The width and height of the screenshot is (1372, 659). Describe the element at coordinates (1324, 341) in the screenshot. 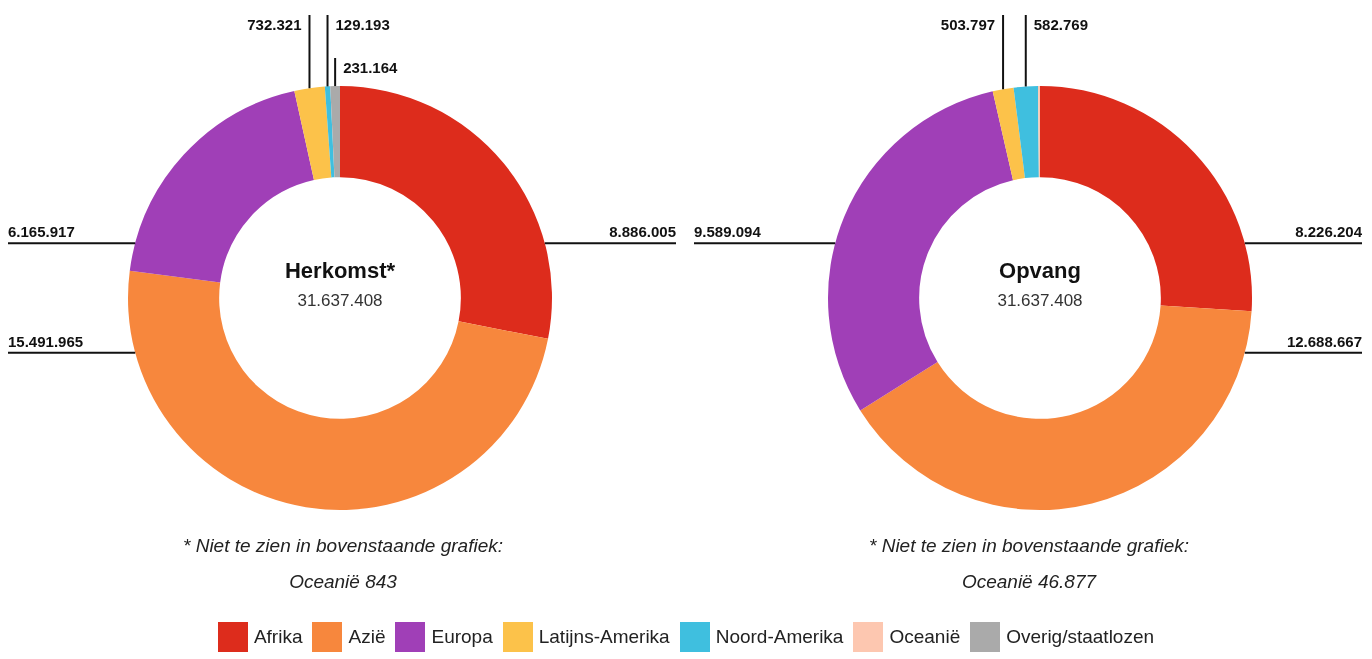

I see `data-label: 12.688.667` at that location.